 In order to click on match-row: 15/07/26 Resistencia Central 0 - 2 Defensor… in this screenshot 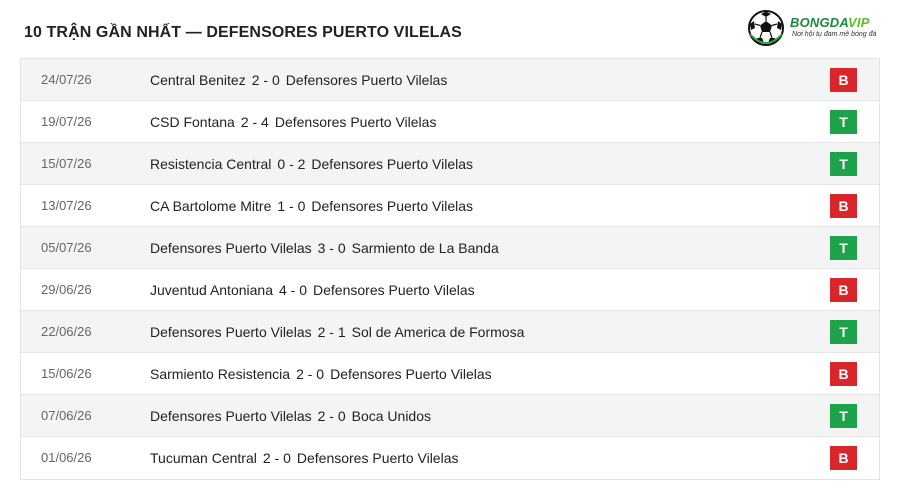, I will do `click(450, 164)`.